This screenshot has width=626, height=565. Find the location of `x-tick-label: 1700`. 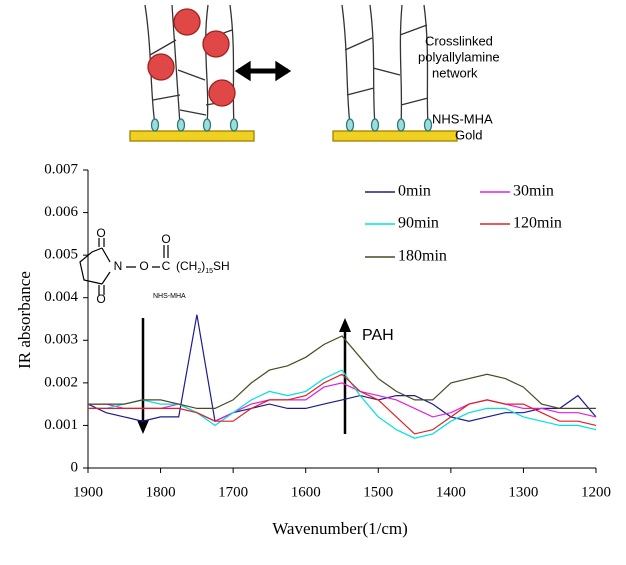

x-tick-label: 1700 is located at coordinates (233, 492).